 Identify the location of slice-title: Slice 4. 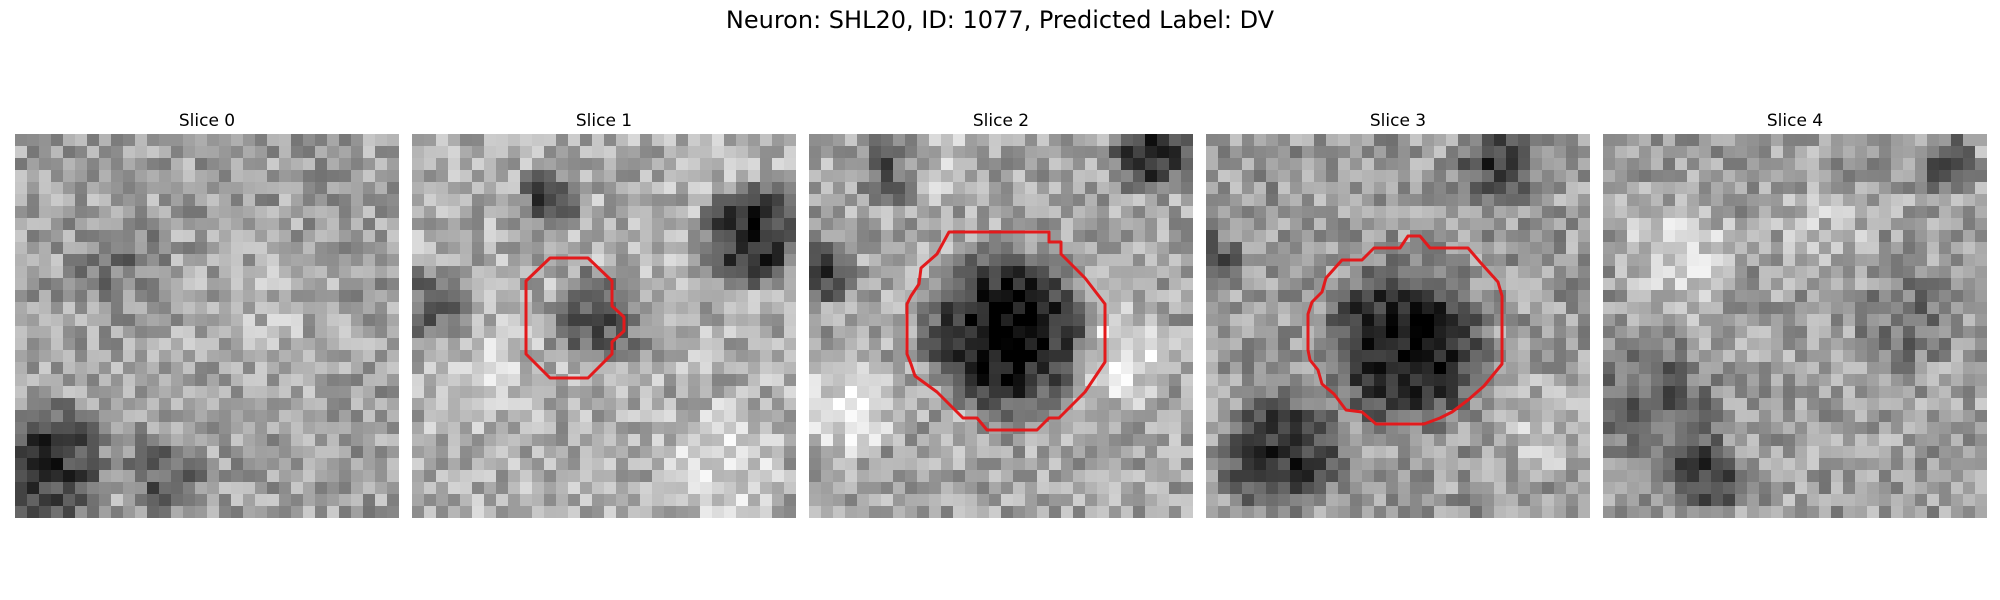
(1795, 121).